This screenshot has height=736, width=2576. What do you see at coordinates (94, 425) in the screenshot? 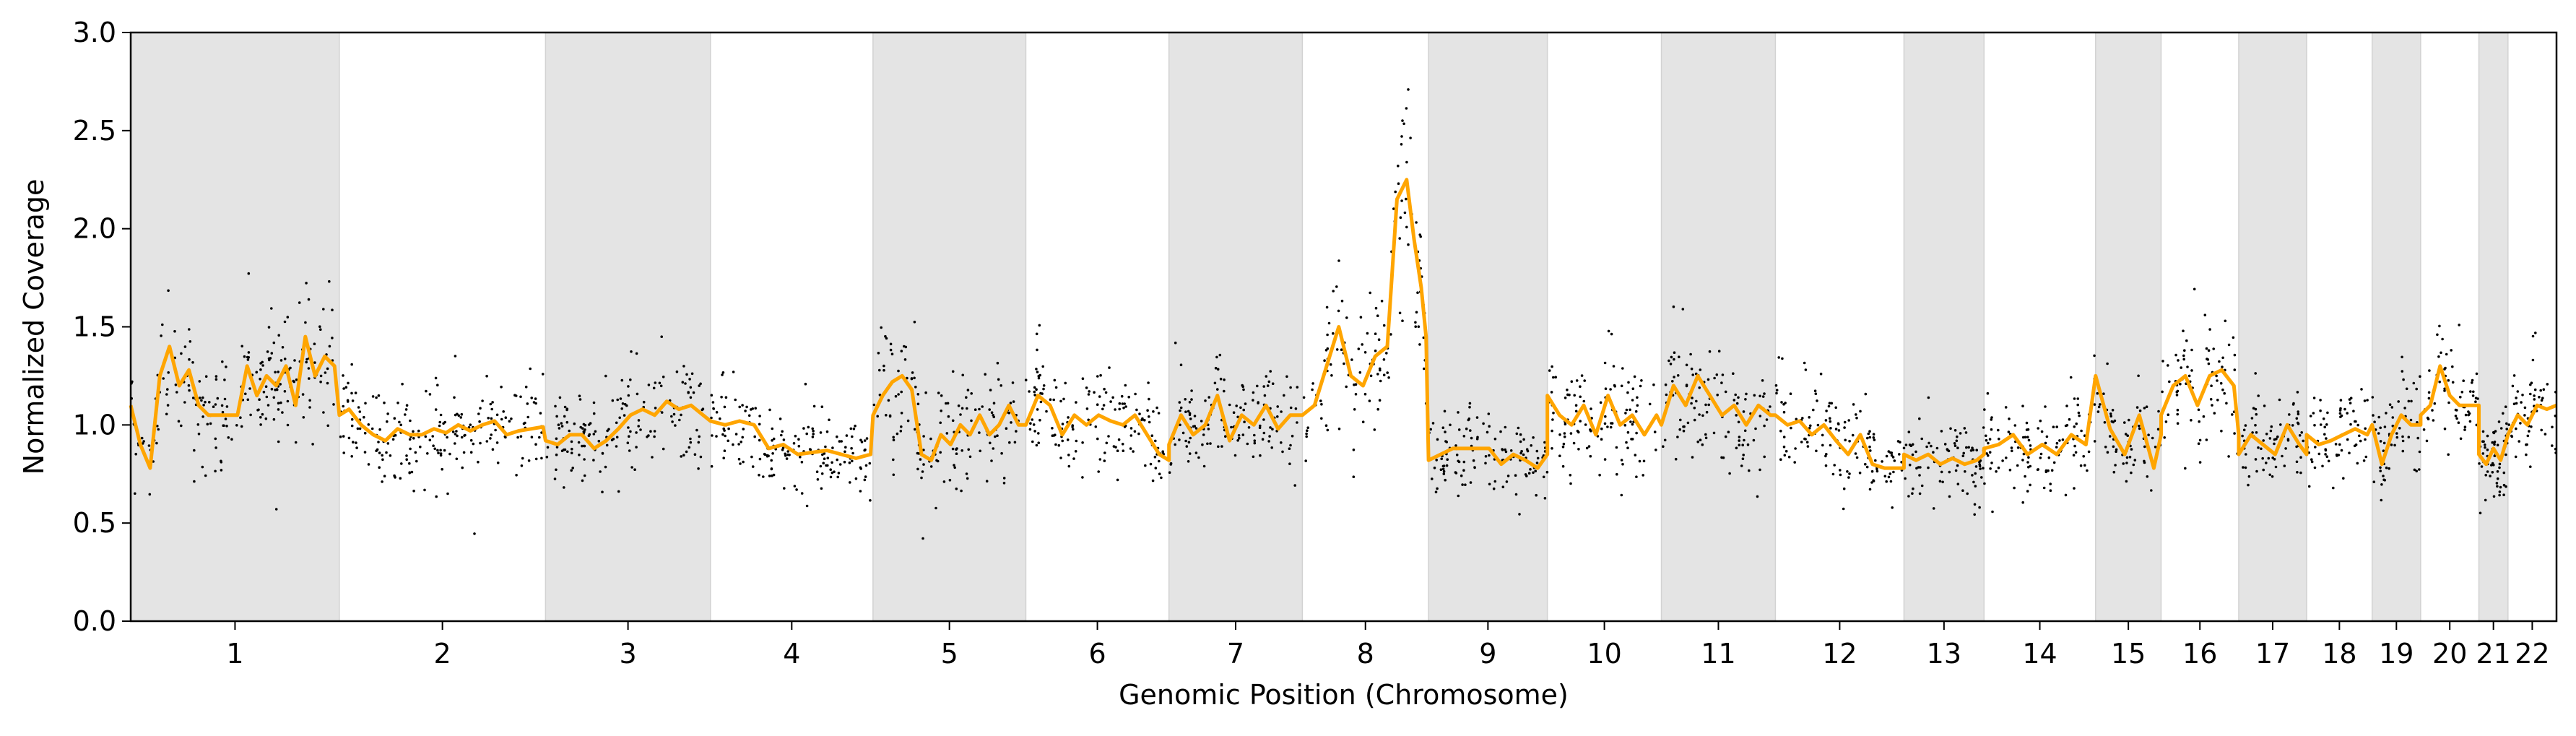
I see `y-tick-label: 1.0` at bounding box center [94, 425].